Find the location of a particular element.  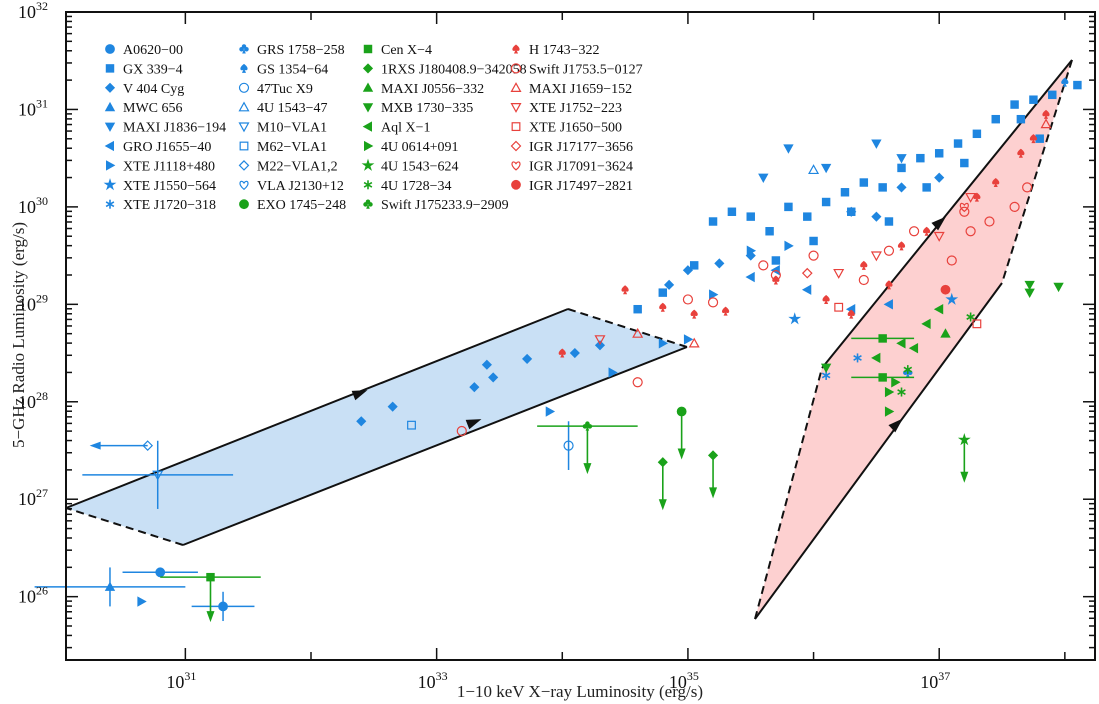

legend-label: VLA J2130+12 is located at coordinates (300, 186).